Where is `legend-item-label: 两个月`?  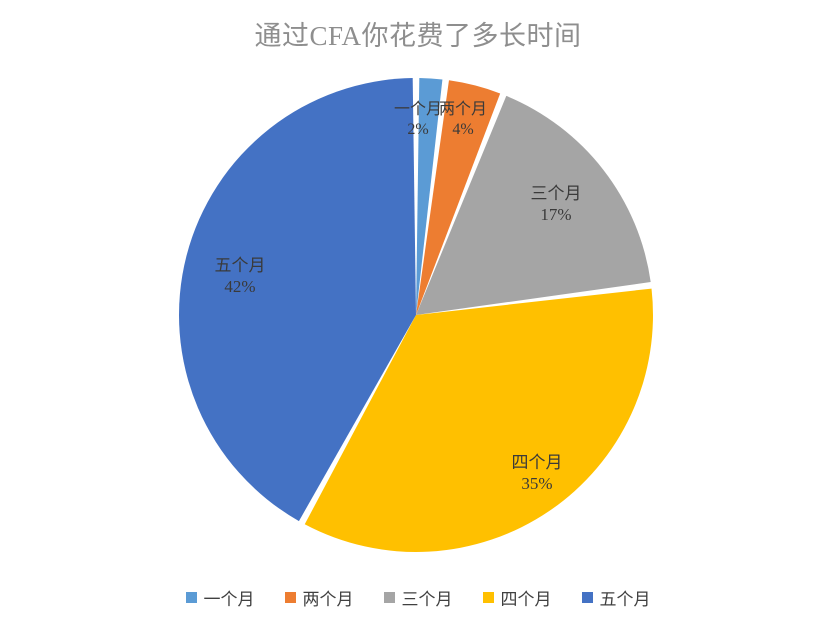
legend-item-label: 两个月 is located at coordinates (328, 599).